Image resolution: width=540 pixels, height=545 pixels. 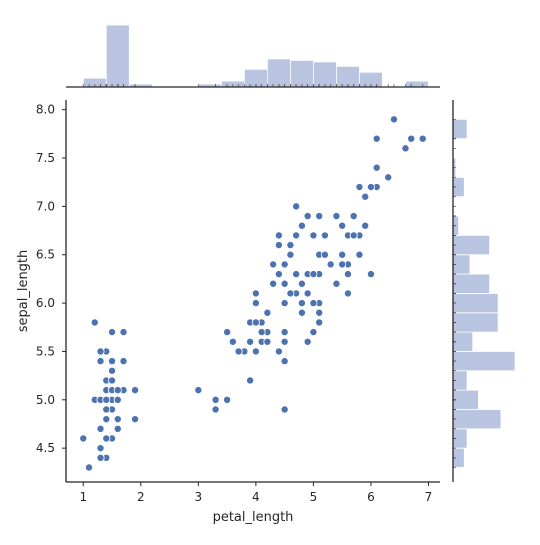 I want to click on y-tick-label: 6.0, so click(x=45, y=303).